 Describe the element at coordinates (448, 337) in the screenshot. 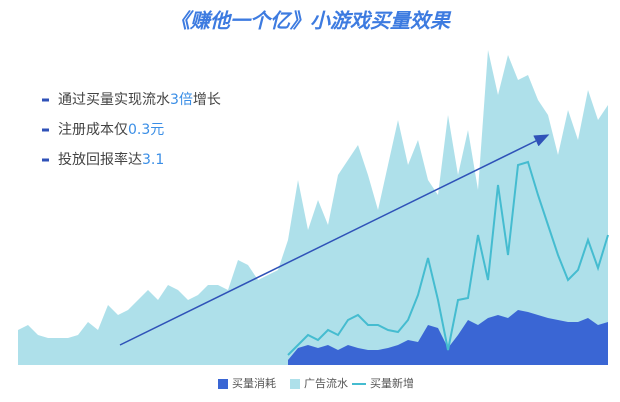

I see `area` at that location.